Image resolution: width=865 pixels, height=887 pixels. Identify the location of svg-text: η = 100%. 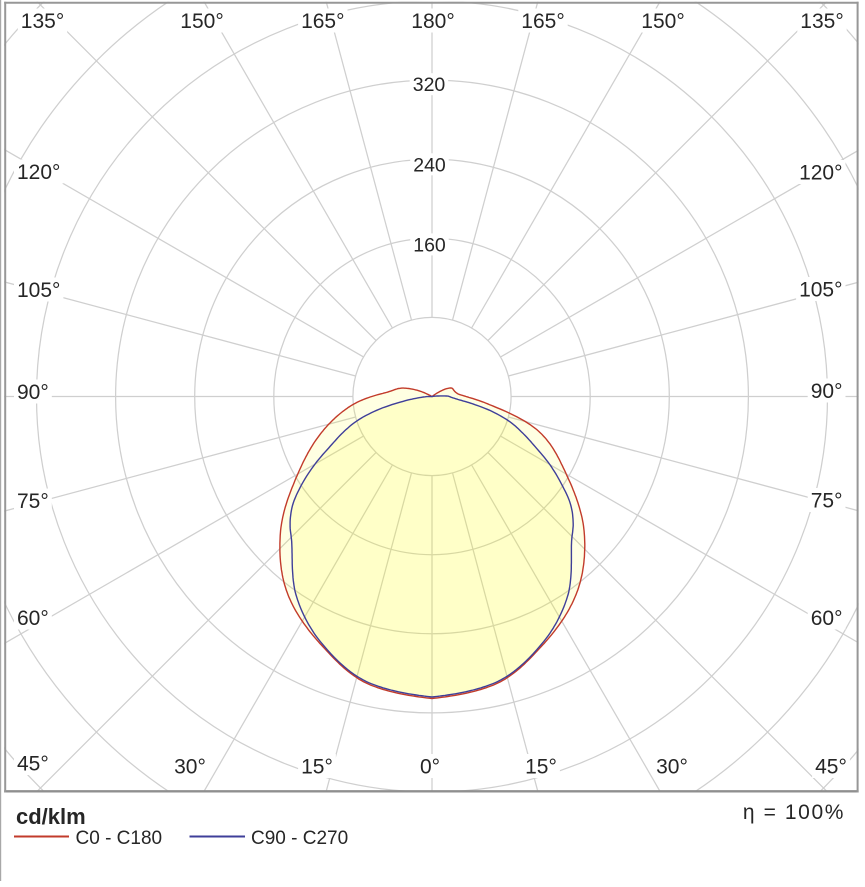
(794, 812).